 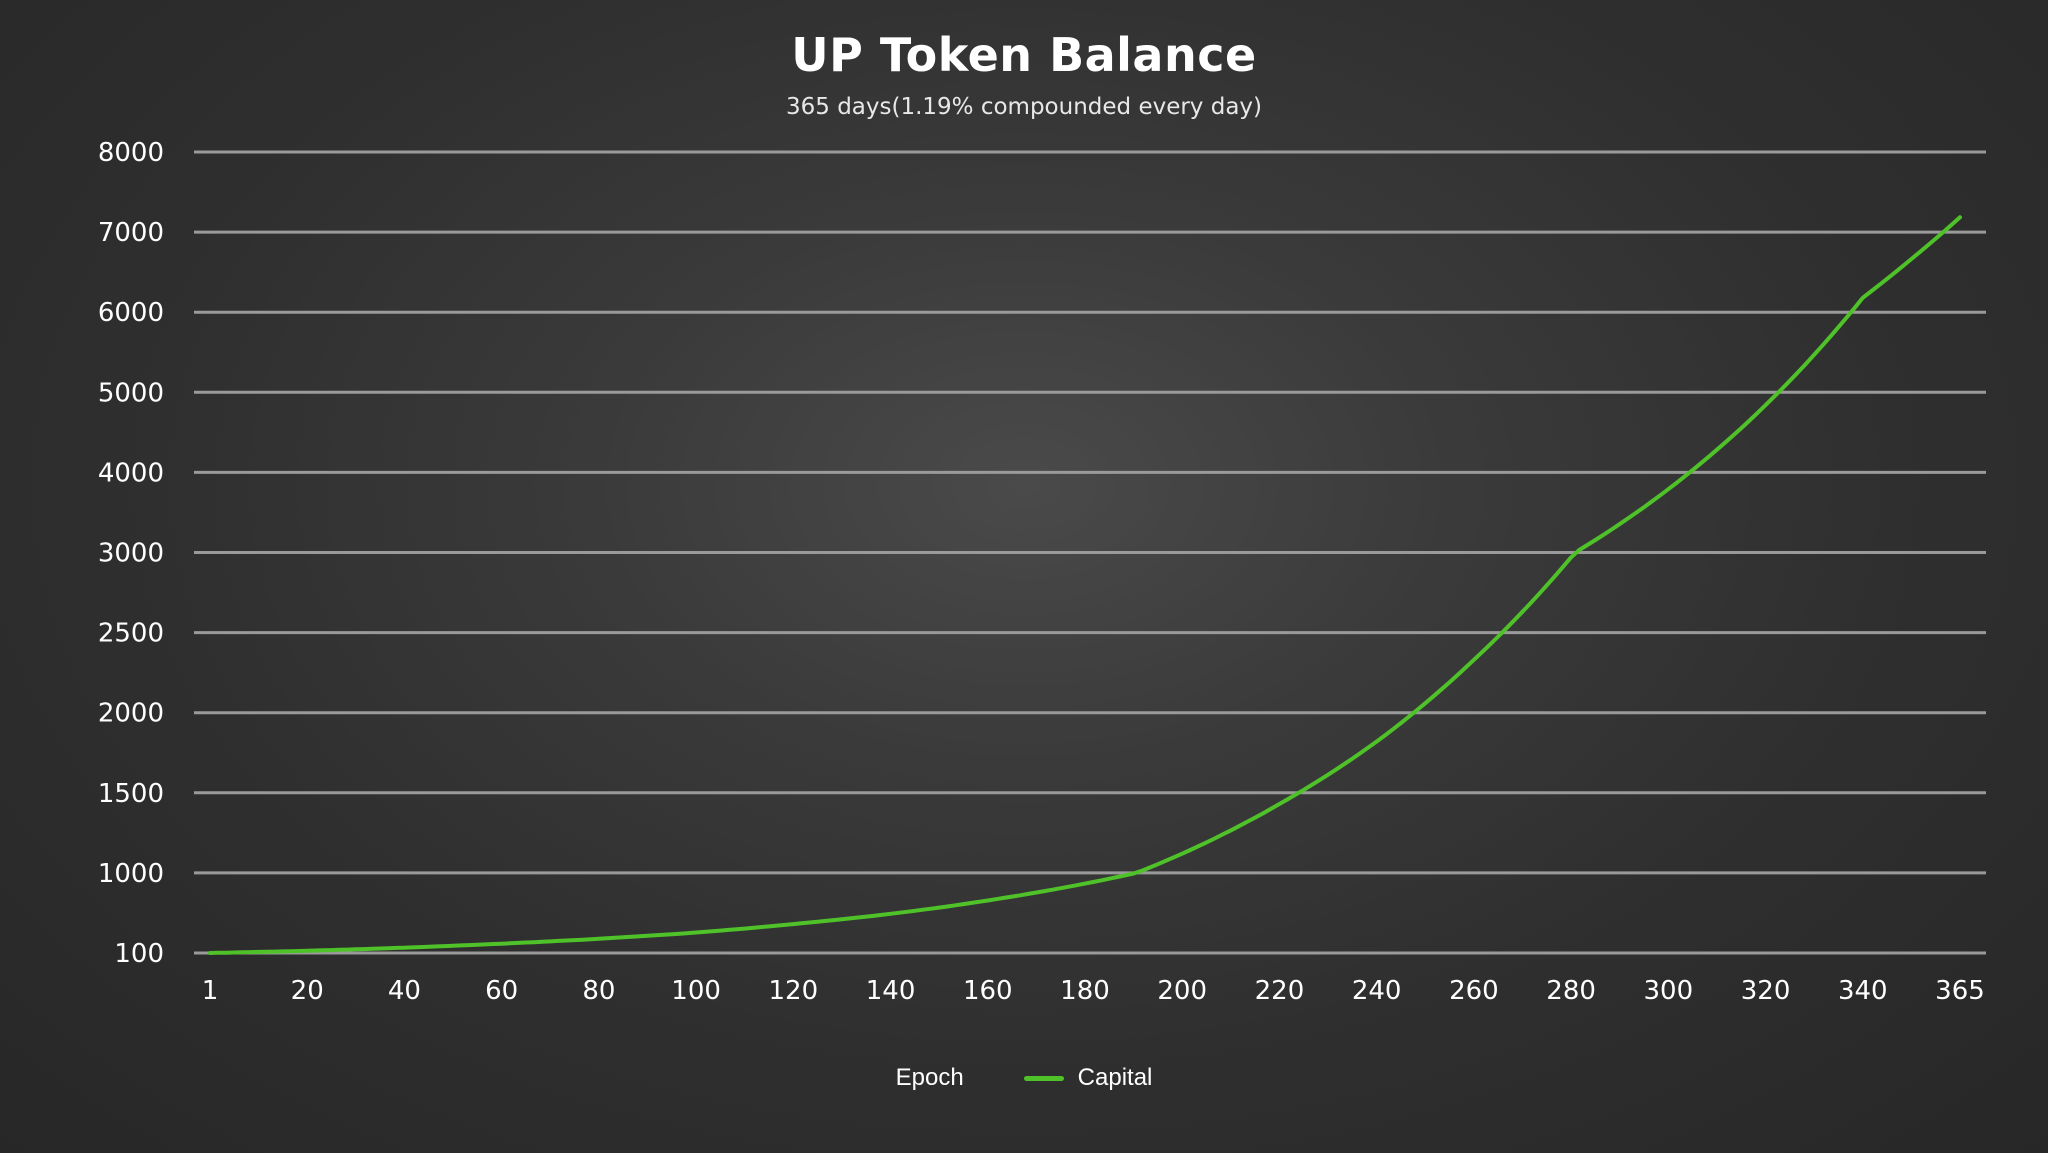 What do you see at coordinates (131, 874) in the screenshot?
I see `y-tick-label: 1000` at bounding box center [131, 874].